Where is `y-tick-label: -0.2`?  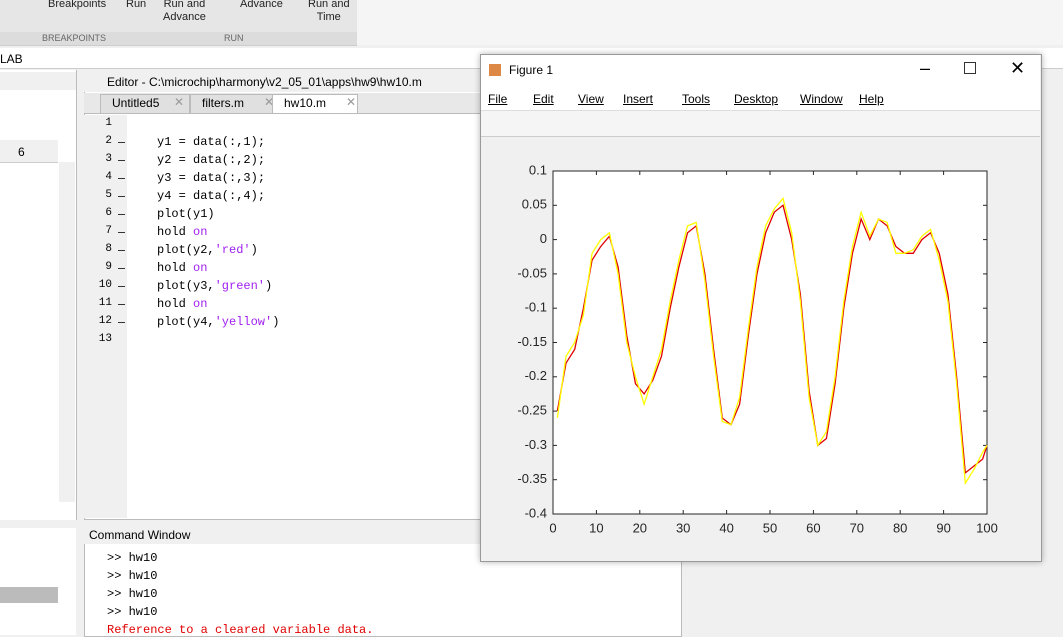
y-tick-label: -0.2 is located at coordinates (536, 375).